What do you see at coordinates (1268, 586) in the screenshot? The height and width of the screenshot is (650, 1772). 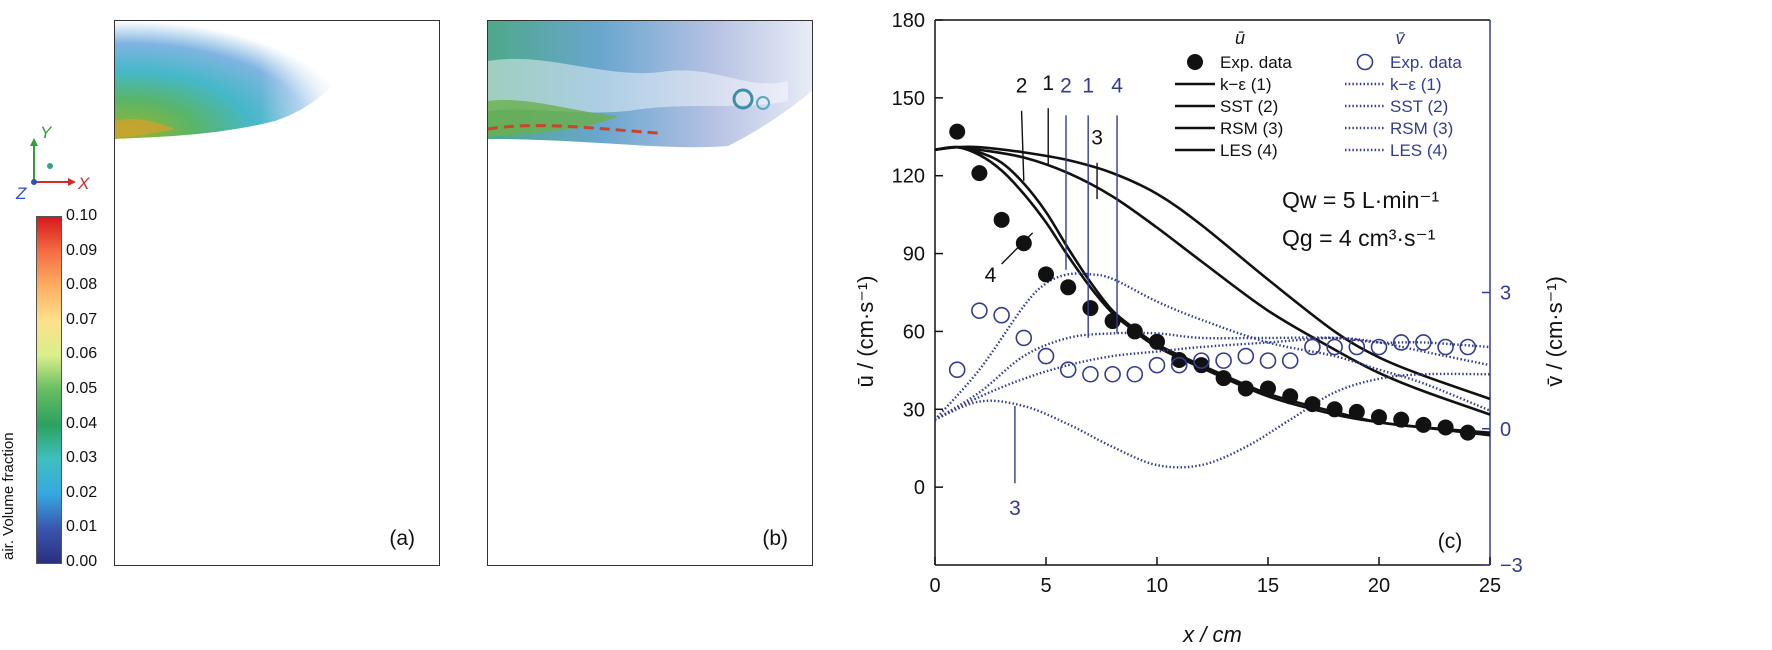 I see `x-tick-label: 15` at bounding box center [1268, 586].